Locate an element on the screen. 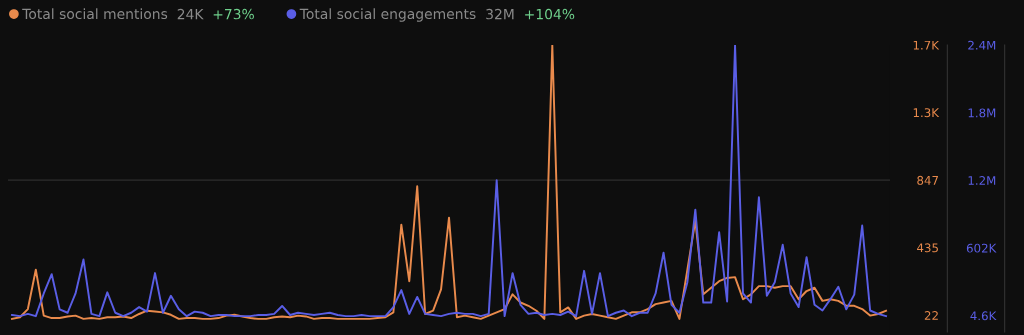 Image resolution: width=1024 pixels, height=335 pixels. y2-tick-label: 1.8M is located at coordinates (982, 113).